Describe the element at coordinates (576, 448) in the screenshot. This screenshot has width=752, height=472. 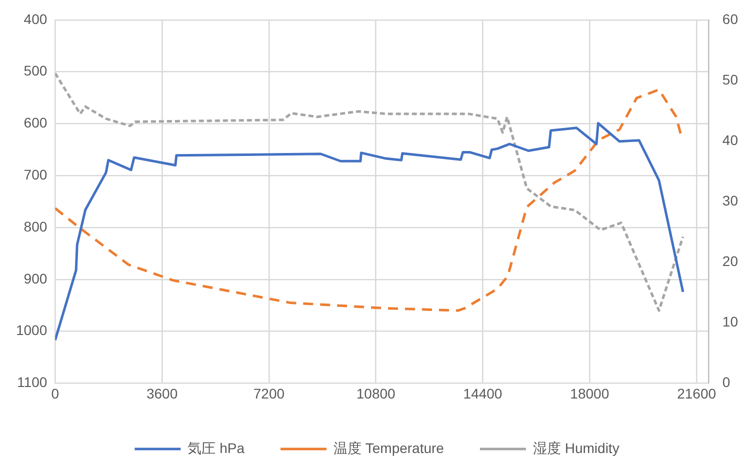
I see `legend-label: 湿度 Humidity` at that location.